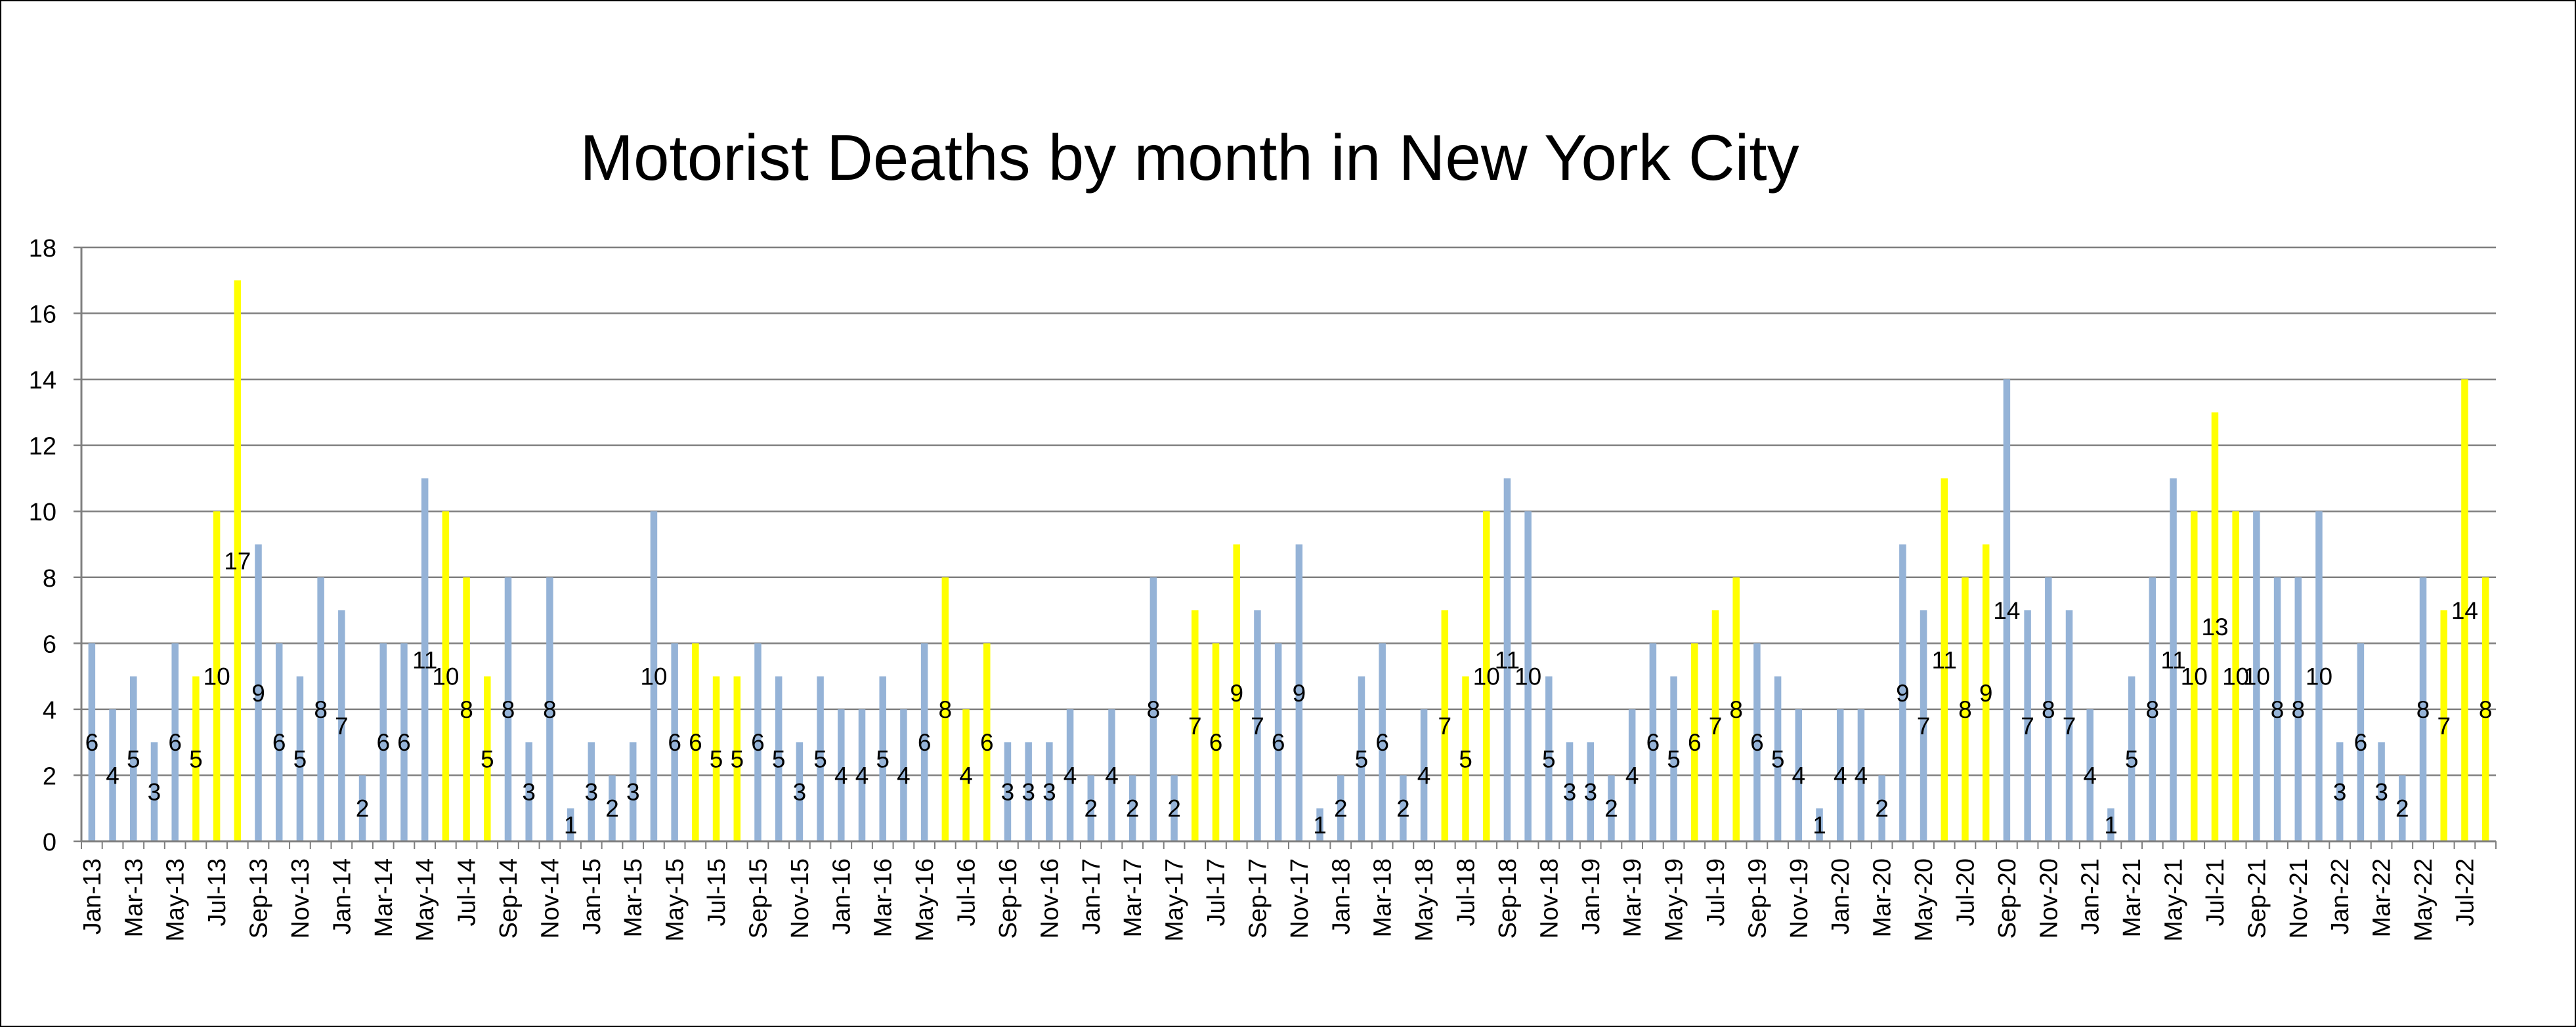 This screenshot has width=2576, height=1027. What do you see at coordinates (2090, 775) in the screenshot?
I see `data-label-jan-21: 4` at bounding box center [2090, 775].